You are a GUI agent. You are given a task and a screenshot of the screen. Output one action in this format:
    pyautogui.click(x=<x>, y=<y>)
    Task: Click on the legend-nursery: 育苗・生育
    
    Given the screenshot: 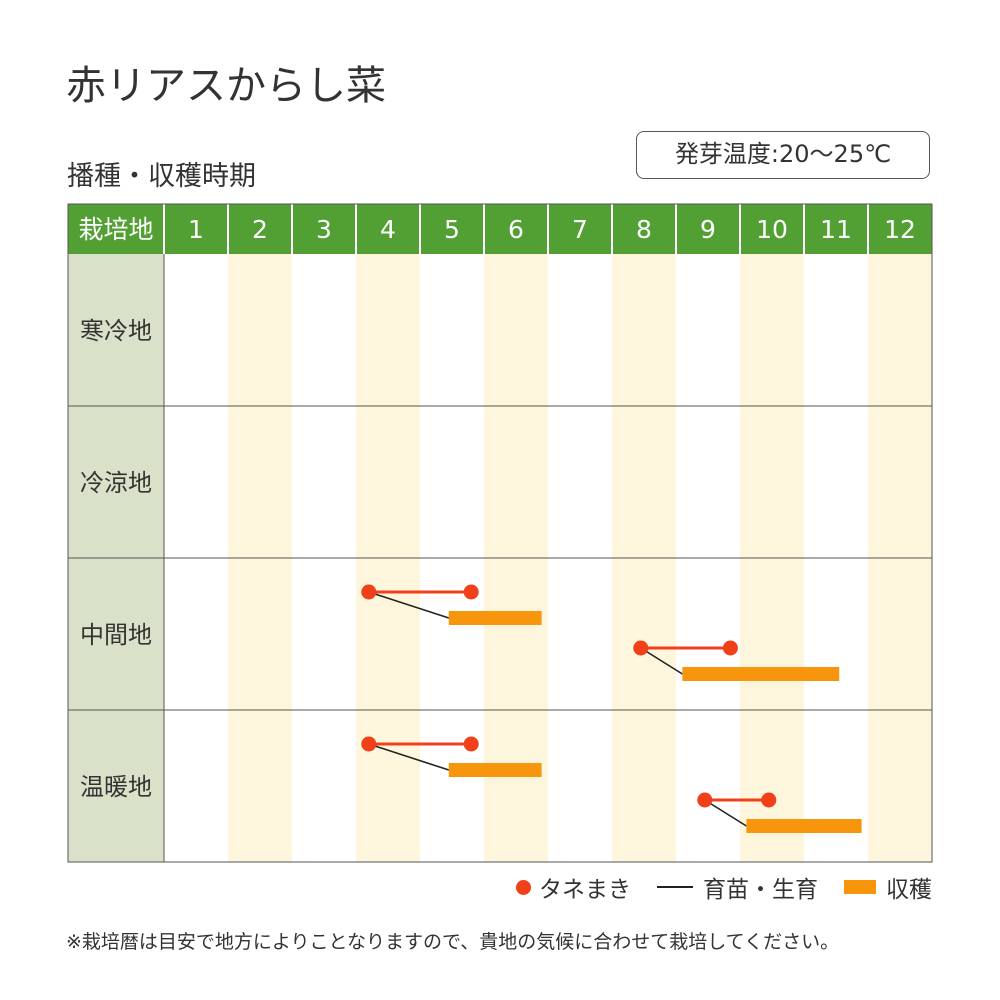 What is the action you would take?
    pyautogui.click(x=737, y=887)
    